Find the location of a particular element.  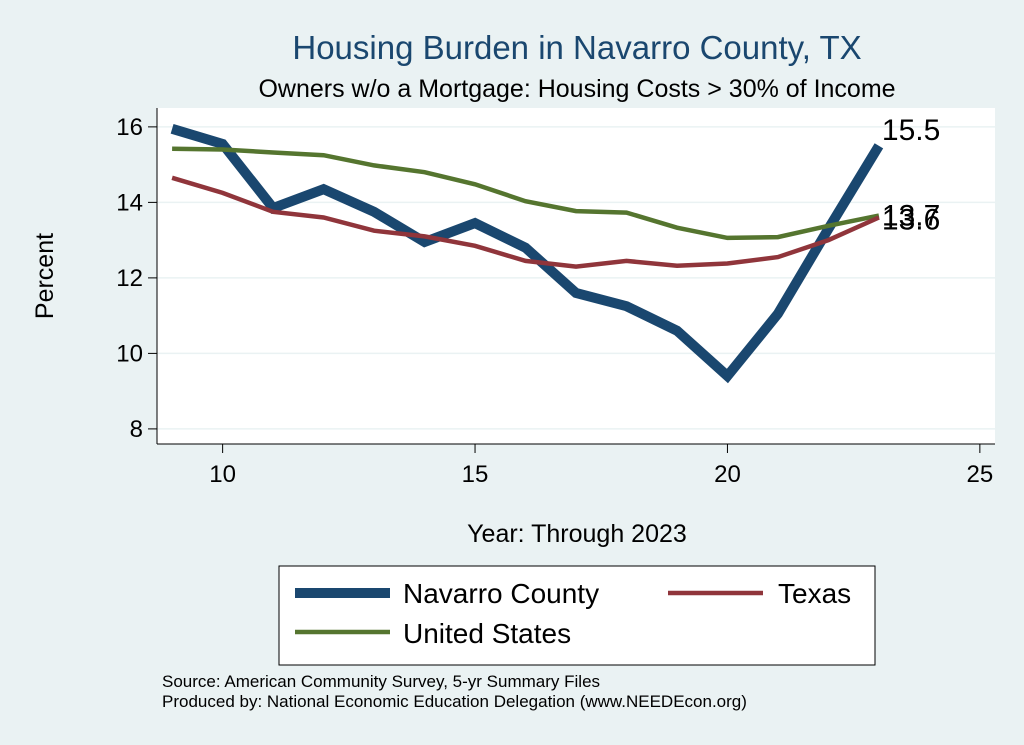

series-line-texas is located at coordinates (525, 222).